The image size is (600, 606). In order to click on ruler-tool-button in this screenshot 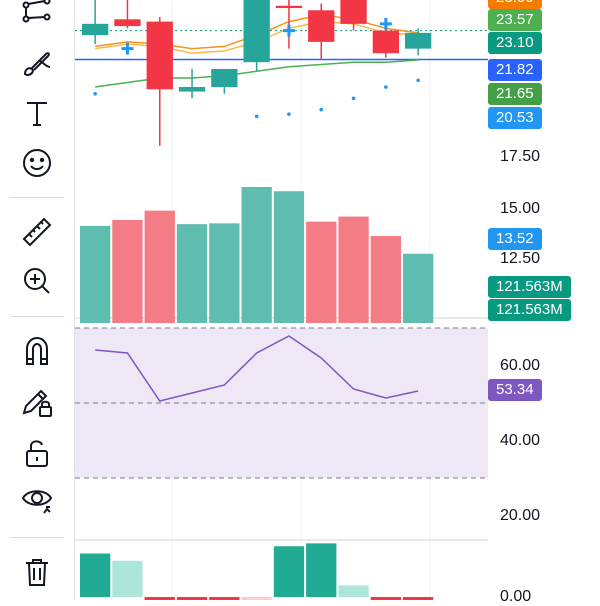, I will do `click(37, 232)`.